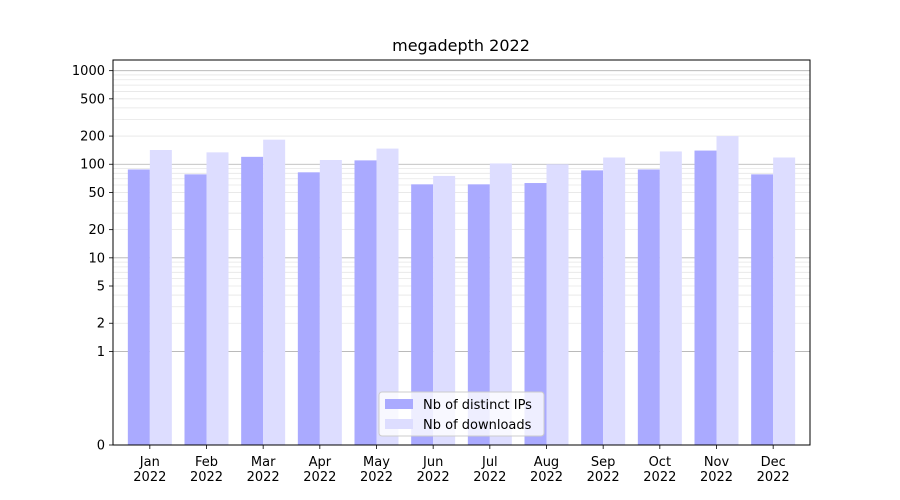 The width and height of the screenshot is (900, 500). I want to click on x-tick-label: Aug, so click(546, 462).